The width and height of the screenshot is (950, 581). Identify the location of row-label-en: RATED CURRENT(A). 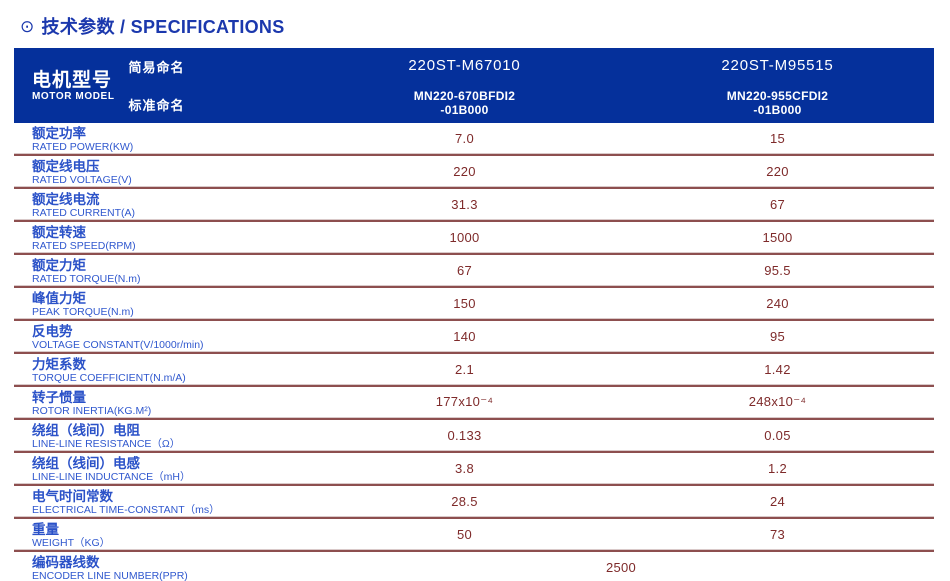
(84, 213).